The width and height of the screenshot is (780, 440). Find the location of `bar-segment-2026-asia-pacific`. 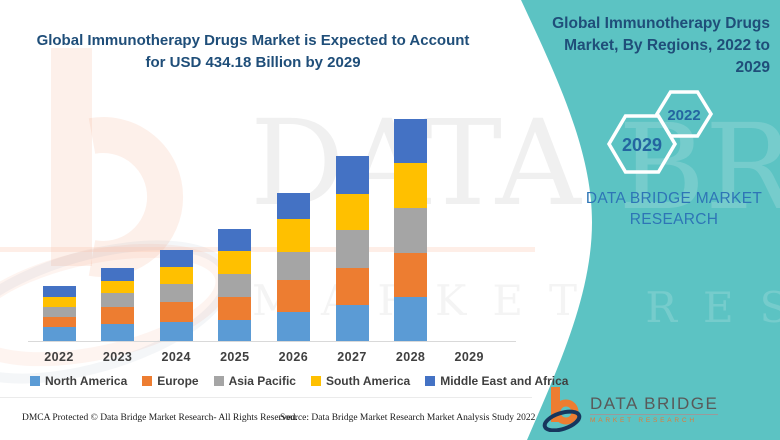

bar-segment-2026-asia-pacific is located at coordinates (293, 266).